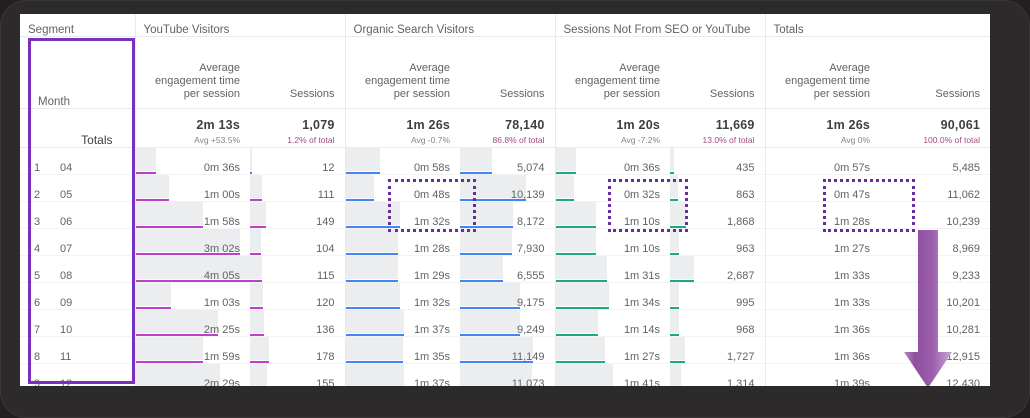  What do you see at coordinates (298, 296) in the screenshot?
I see `cell-youtube-sessions: 120` at bounding box center [298, 296].